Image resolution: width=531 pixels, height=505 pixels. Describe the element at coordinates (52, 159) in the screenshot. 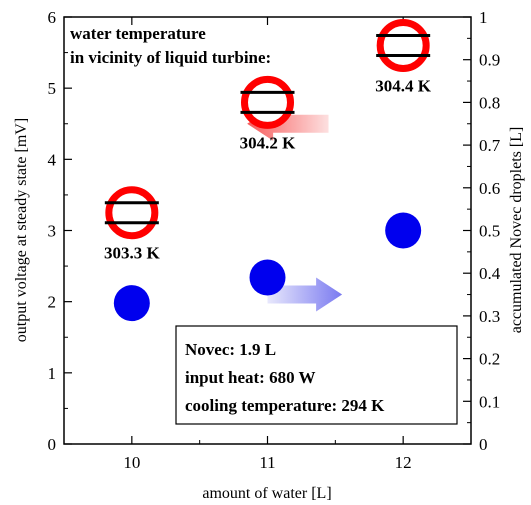

I see `y-left-tick-label: 4` at that location.